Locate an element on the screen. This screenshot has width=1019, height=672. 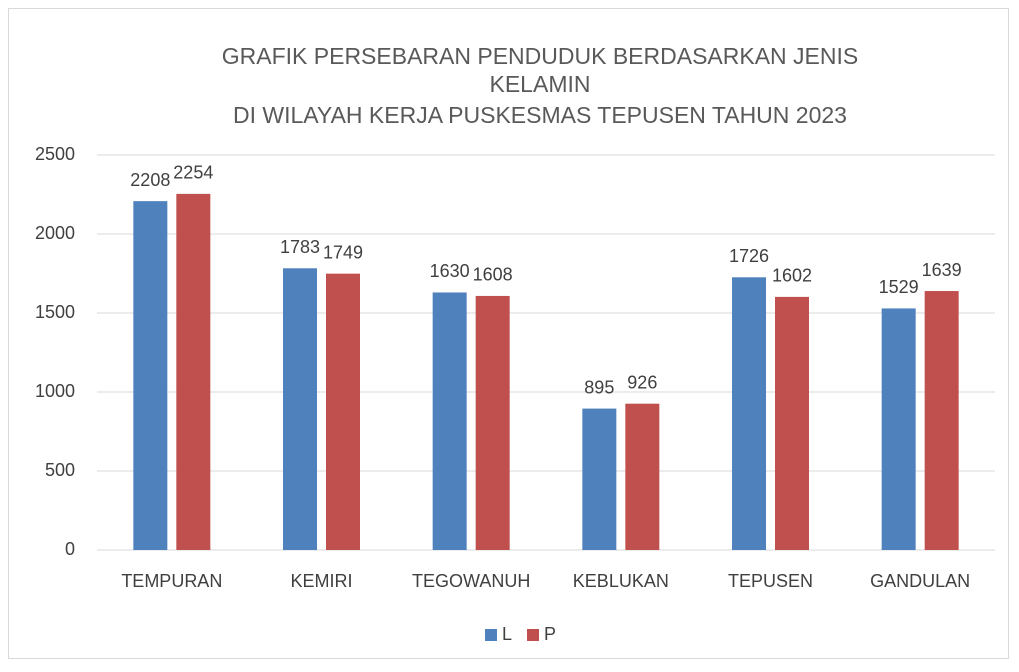
data-label: 1639 is located at coordinates (942, 270).